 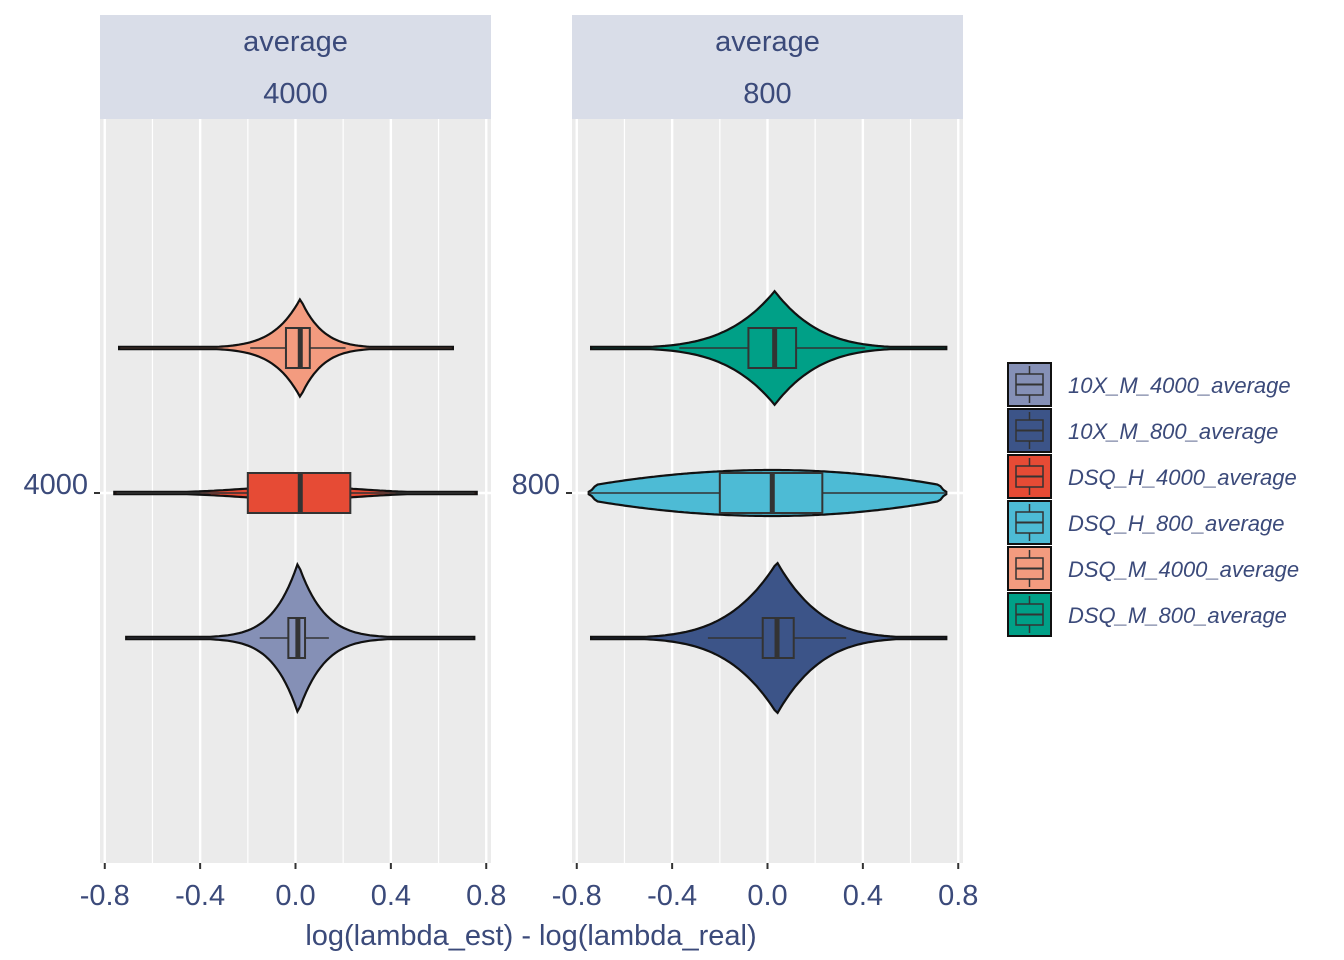 I want to click on legend-label: 10X_M_800_average, so click(x=1173, y=431).